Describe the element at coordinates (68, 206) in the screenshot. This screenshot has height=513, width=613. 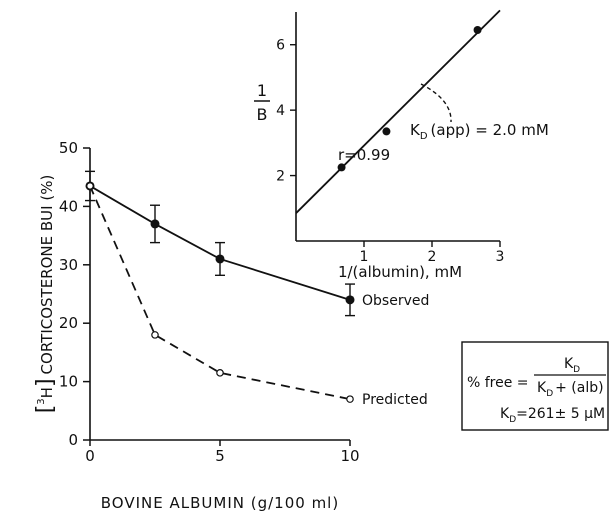
I see `main-y-tick-label: 40` at that location.